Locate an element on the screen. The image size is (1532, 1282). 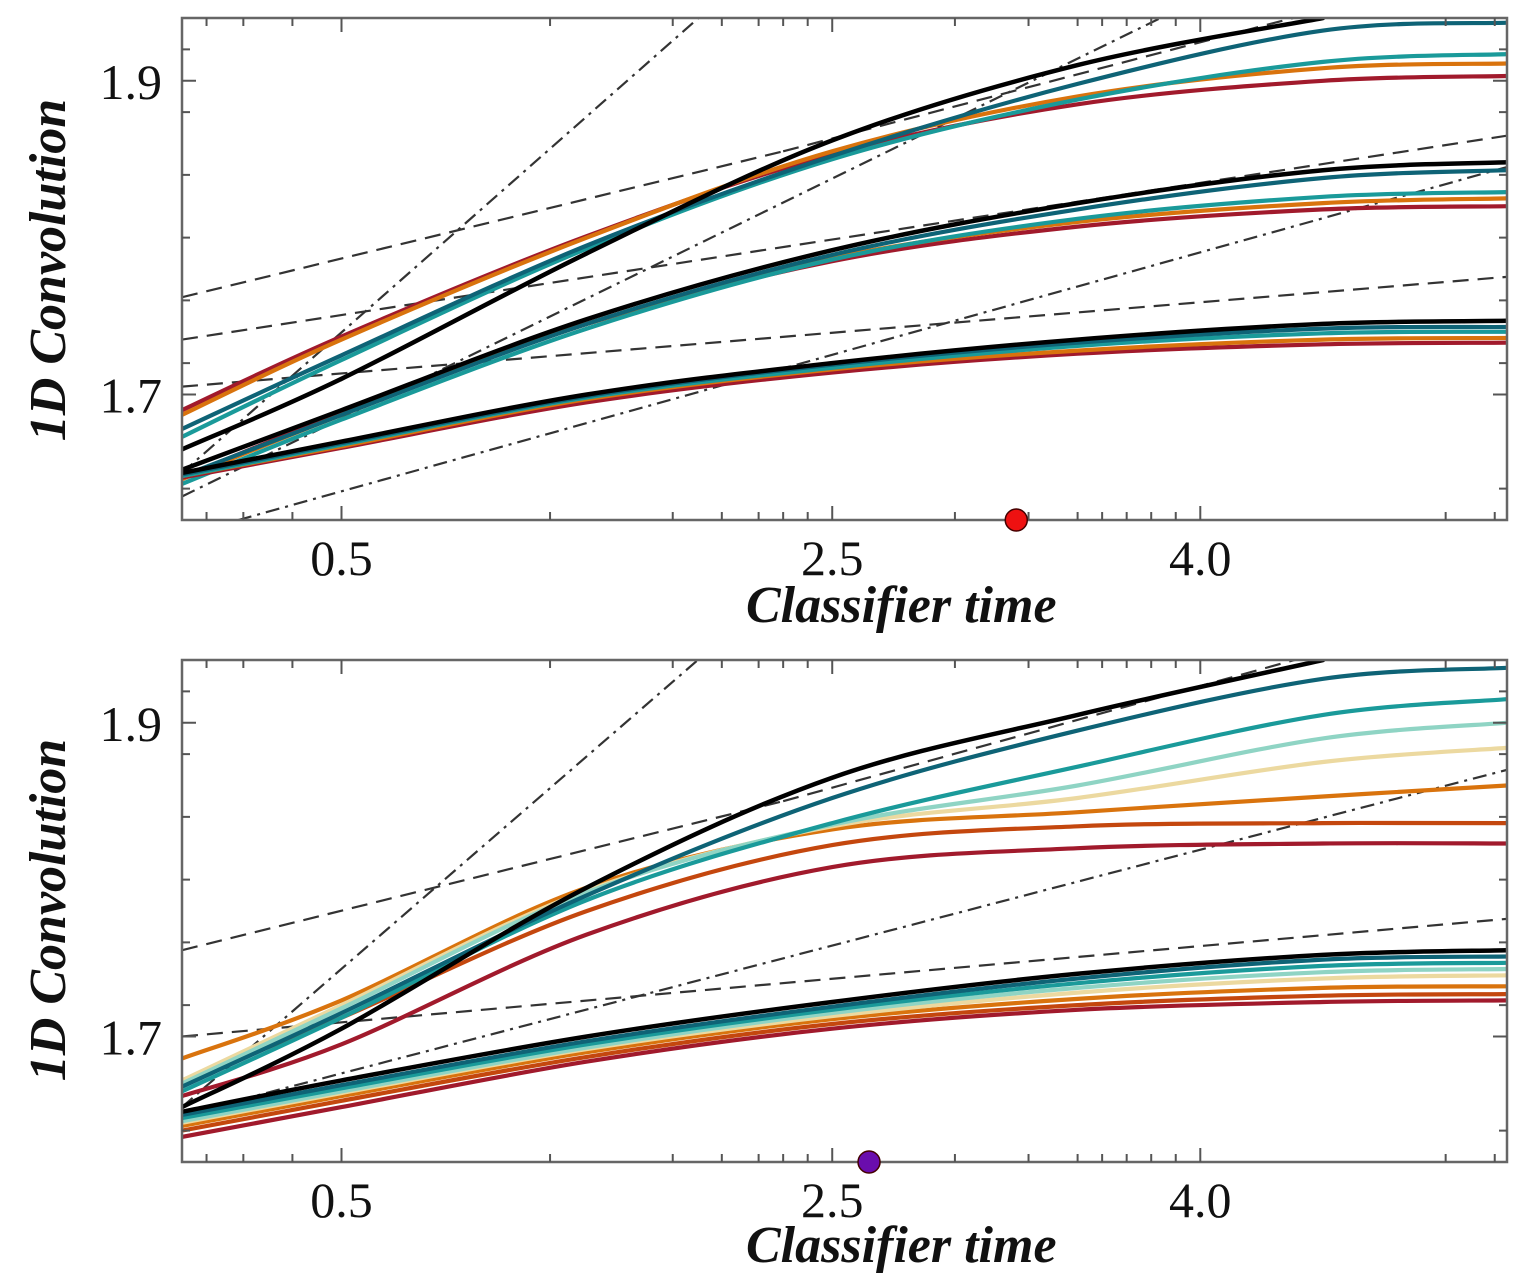
bottom-y-axis-label: 1D Convolution is located at coordinates (48, 910).